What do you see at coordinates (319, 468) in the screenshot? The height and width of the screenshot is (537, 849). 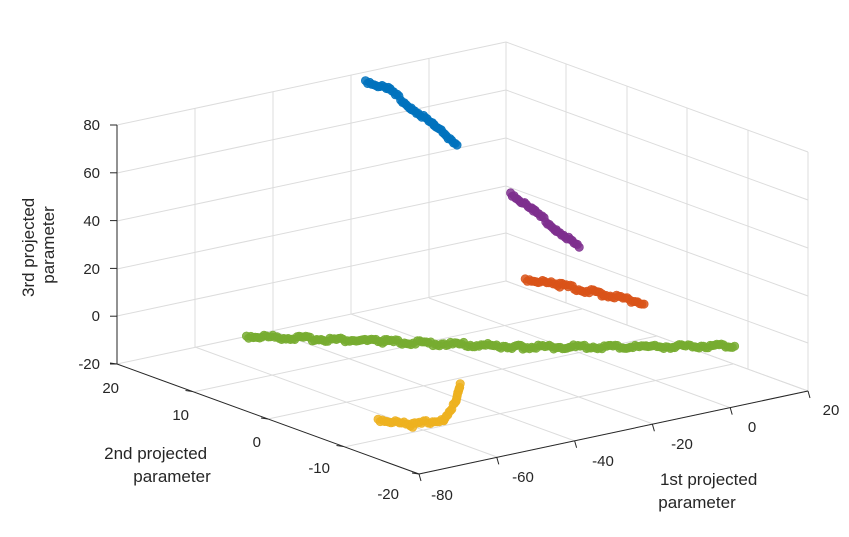 I see `y-tick-label: -10` at bounding box center [319, 468].